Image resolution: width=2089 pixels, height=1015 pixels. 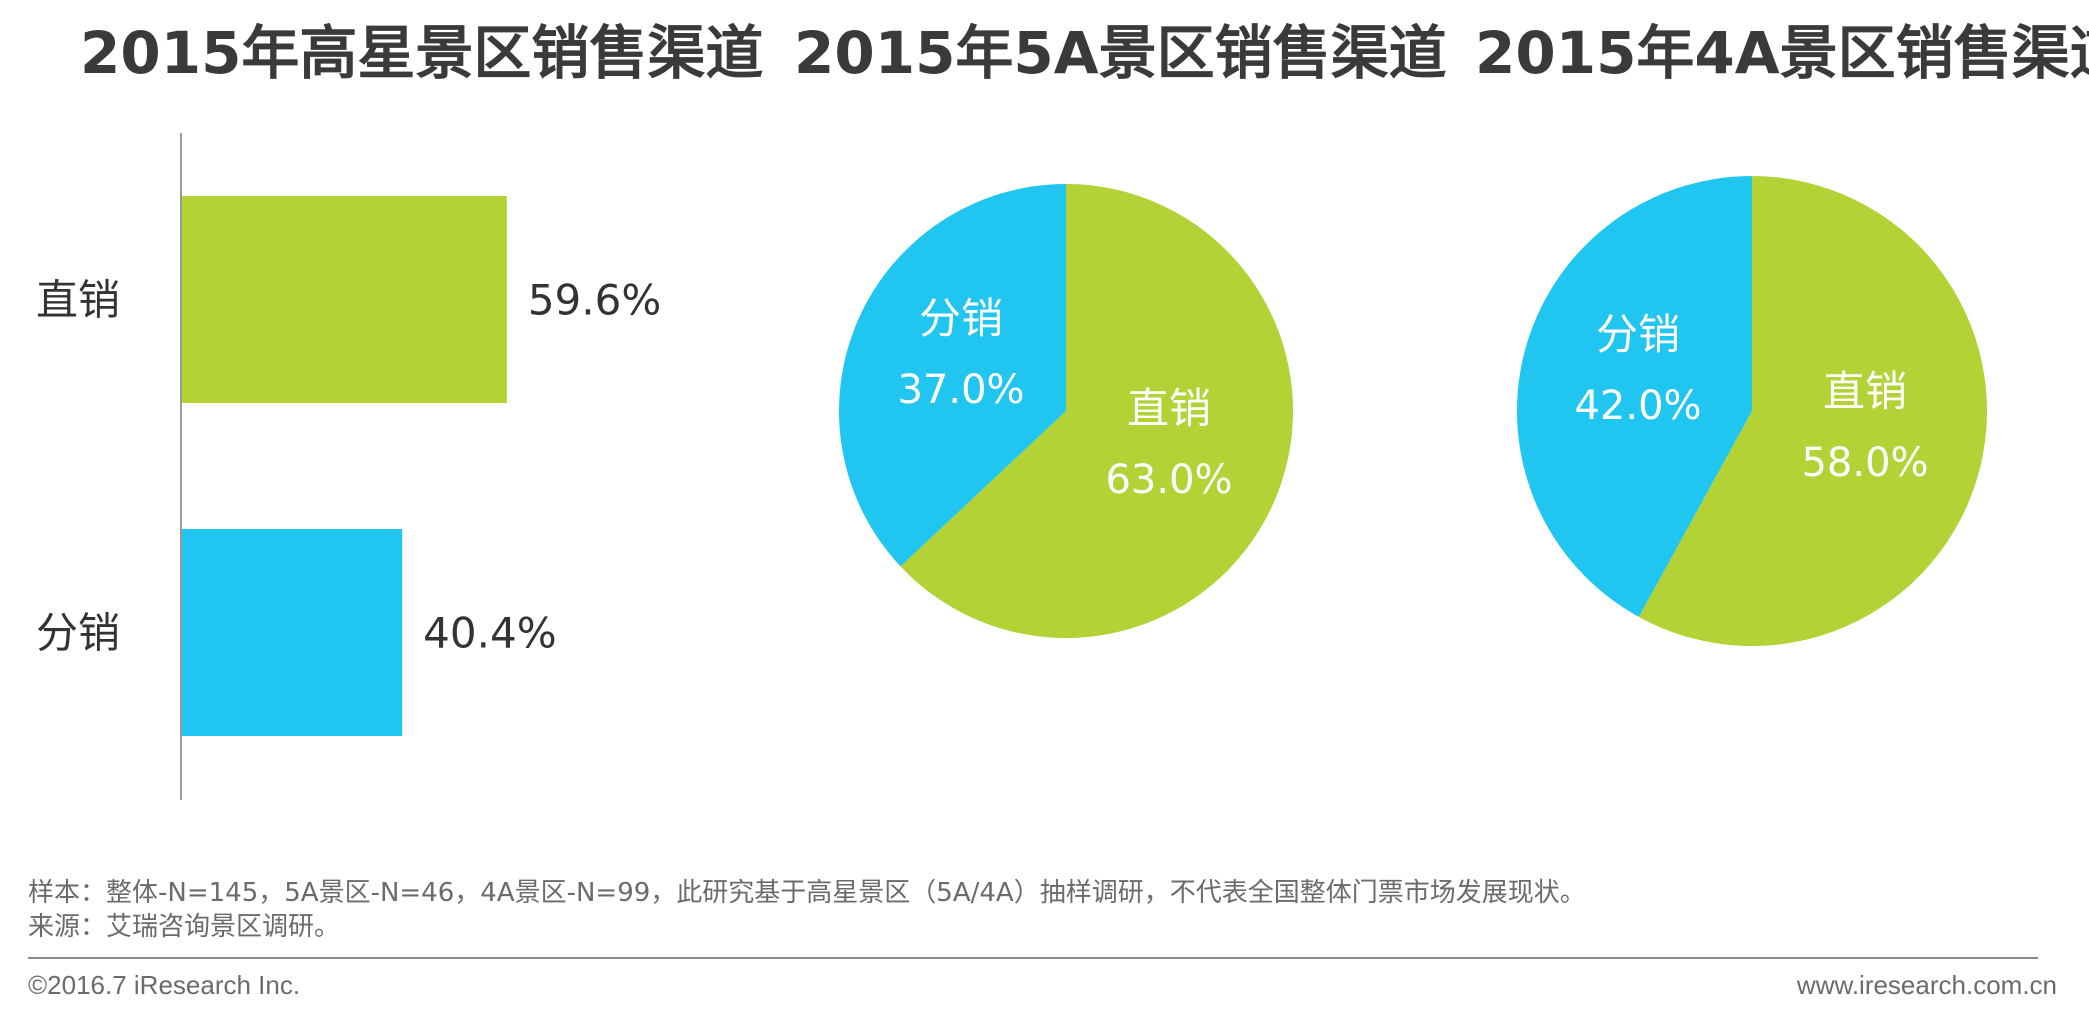 What do you see at coordinates (1168, 480) in the screenshot?
I see `pie-5a-value-direct: 63.0%` at bounding box center [1168, 480].